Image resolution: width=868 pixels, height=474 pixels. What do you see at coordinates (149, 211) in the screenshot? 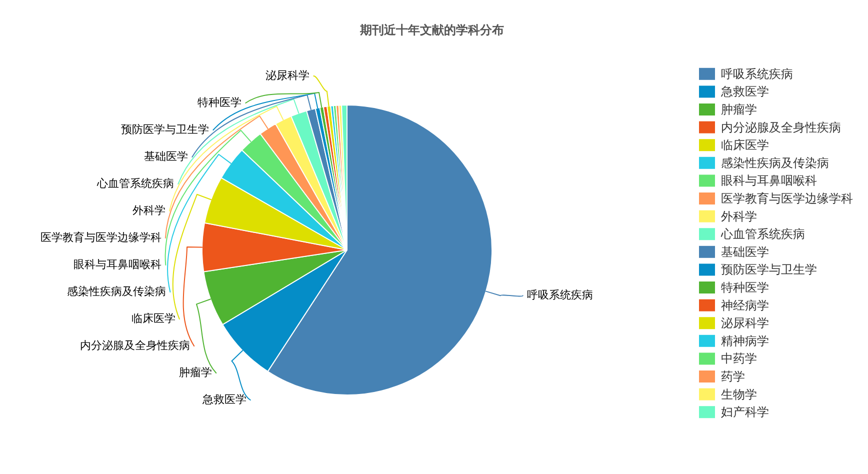
I see `label: 外科学` at bounding box center [149, 211].